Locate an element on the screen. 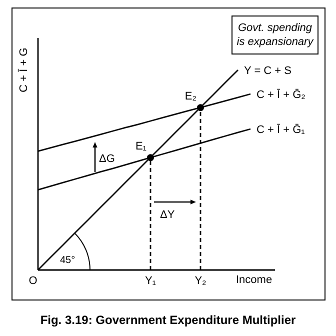 The height and width of the screenshot is (336, 336). text: Fig. 3.19: Government Expenditure Multiplier is located at coordinates (168, 320).